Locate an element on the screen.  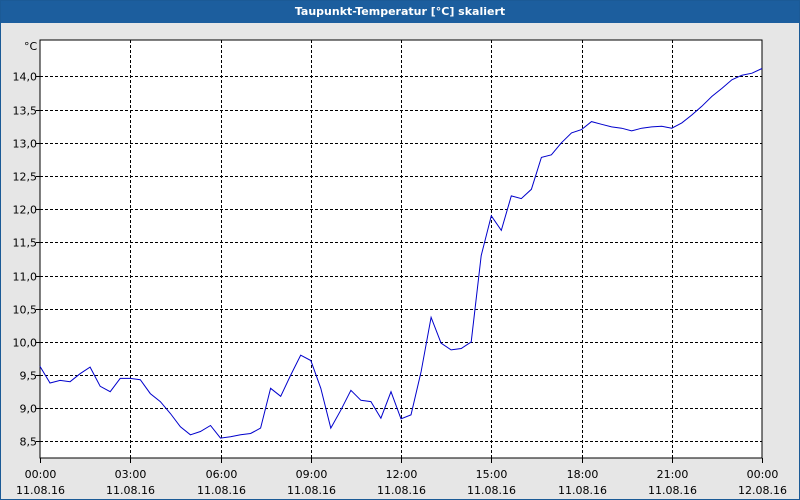
x-tick-time-label: 03:00 is located at coordinates (131, 474).